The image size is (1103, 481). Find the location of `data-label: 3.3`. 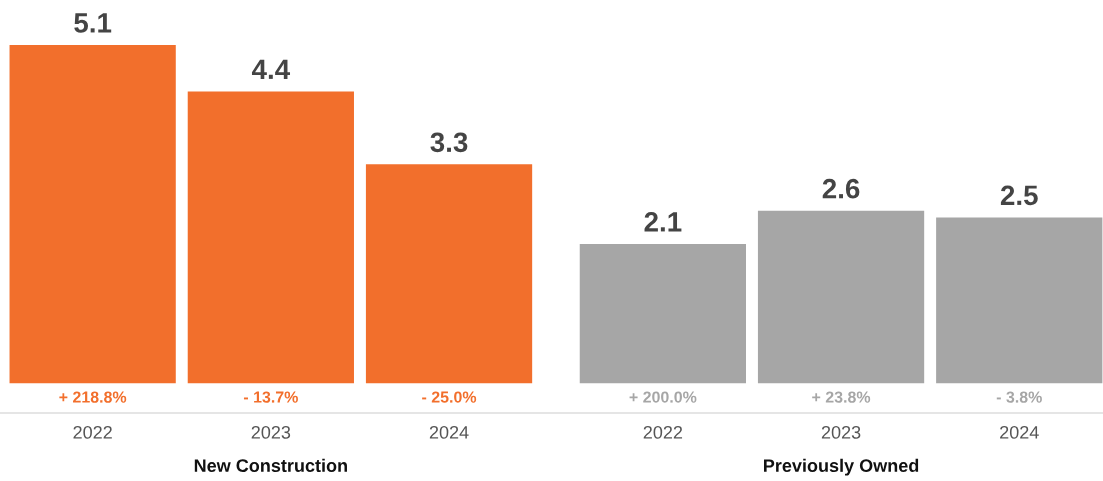

data-label: 3.3 is located at coordinates (449, 142).